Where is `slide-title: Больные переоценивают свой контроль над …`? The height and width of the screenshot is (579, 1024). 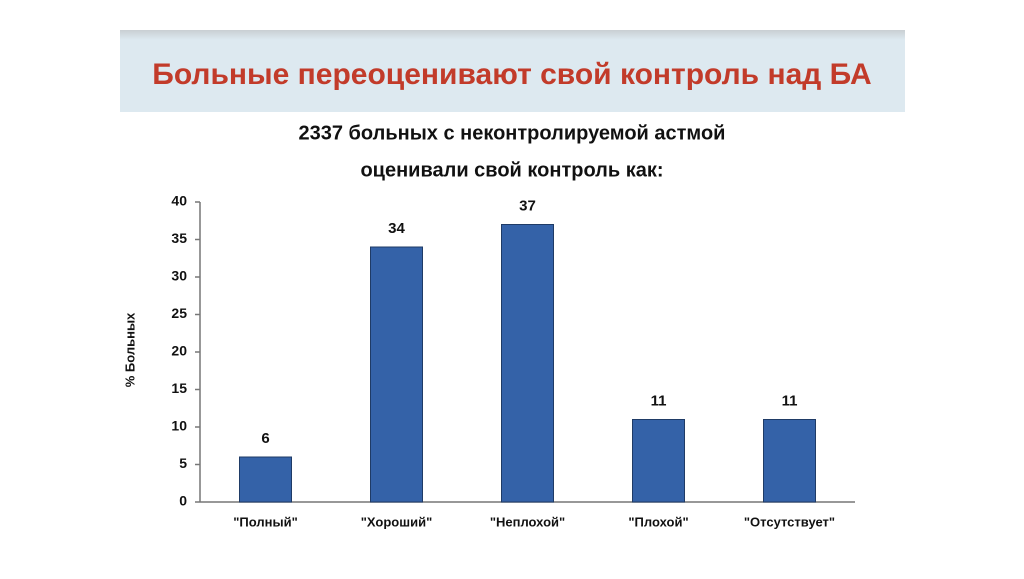
slide-title: Больные переоценивают свой контроль над … is located at coordinates (511, 74).